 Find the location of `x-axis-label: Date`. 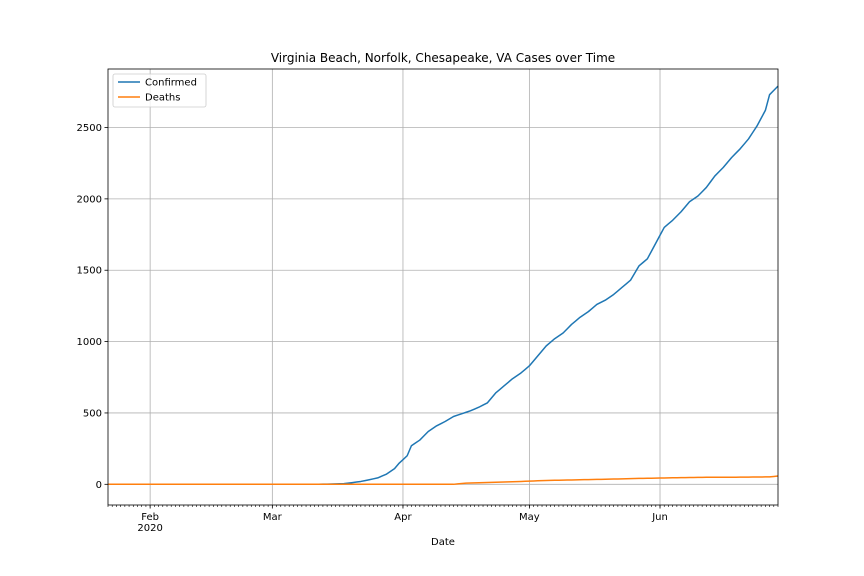

x-axis-label: Date is located at coordinates (443, 542).